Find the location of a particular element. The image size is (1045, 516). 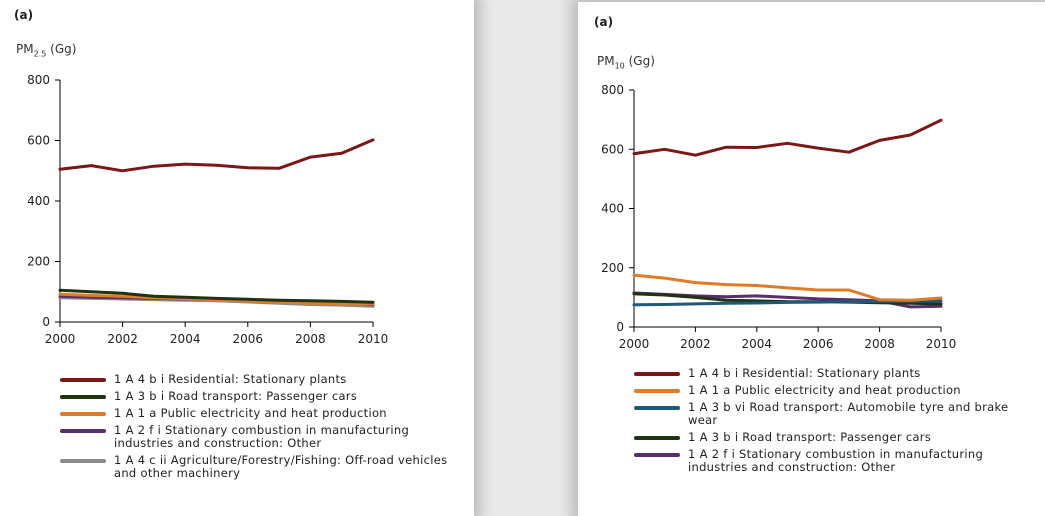

y-axis-label: PM10 (Gg) is located at coordinates (626, 62).